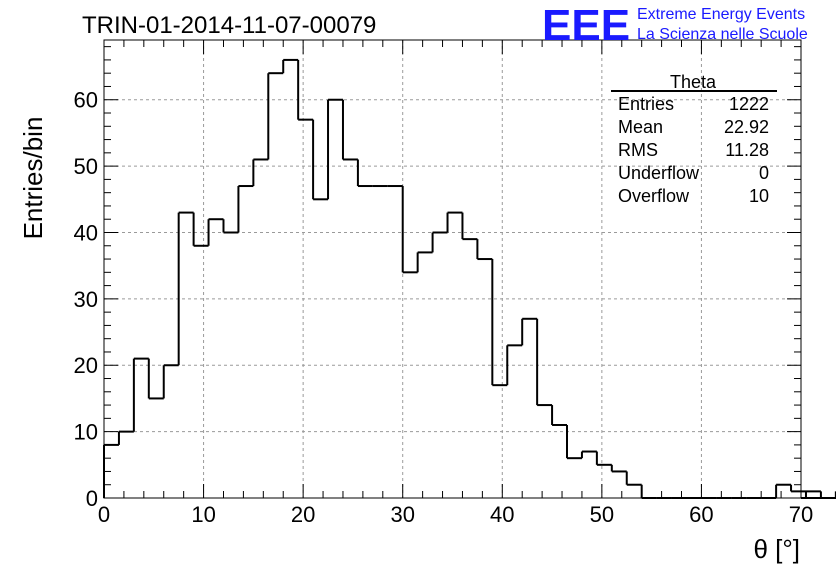 The width and height of the screenshot is (836, 572). I want to click on stats-title: Theta, so click(693, 82).